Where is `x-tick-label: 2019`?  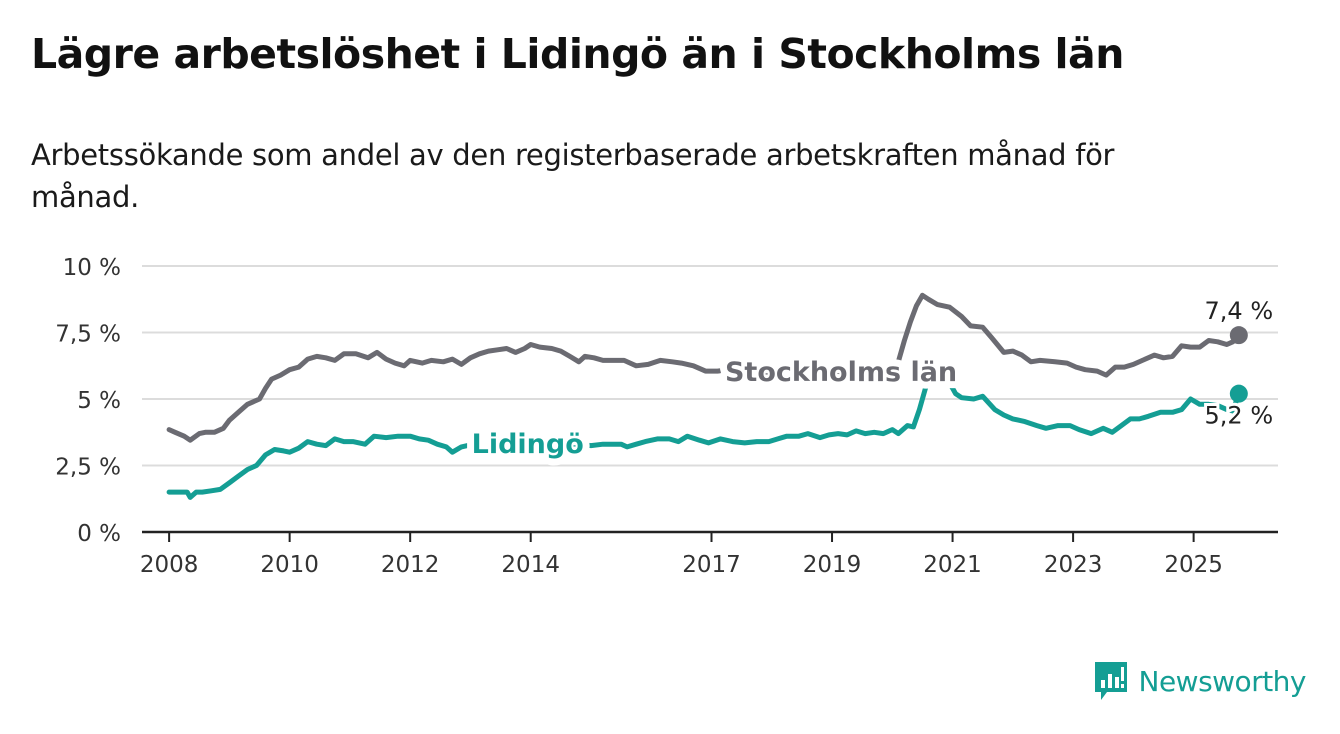
x-tick-label: 2019 is located at coordinates (832, 565).